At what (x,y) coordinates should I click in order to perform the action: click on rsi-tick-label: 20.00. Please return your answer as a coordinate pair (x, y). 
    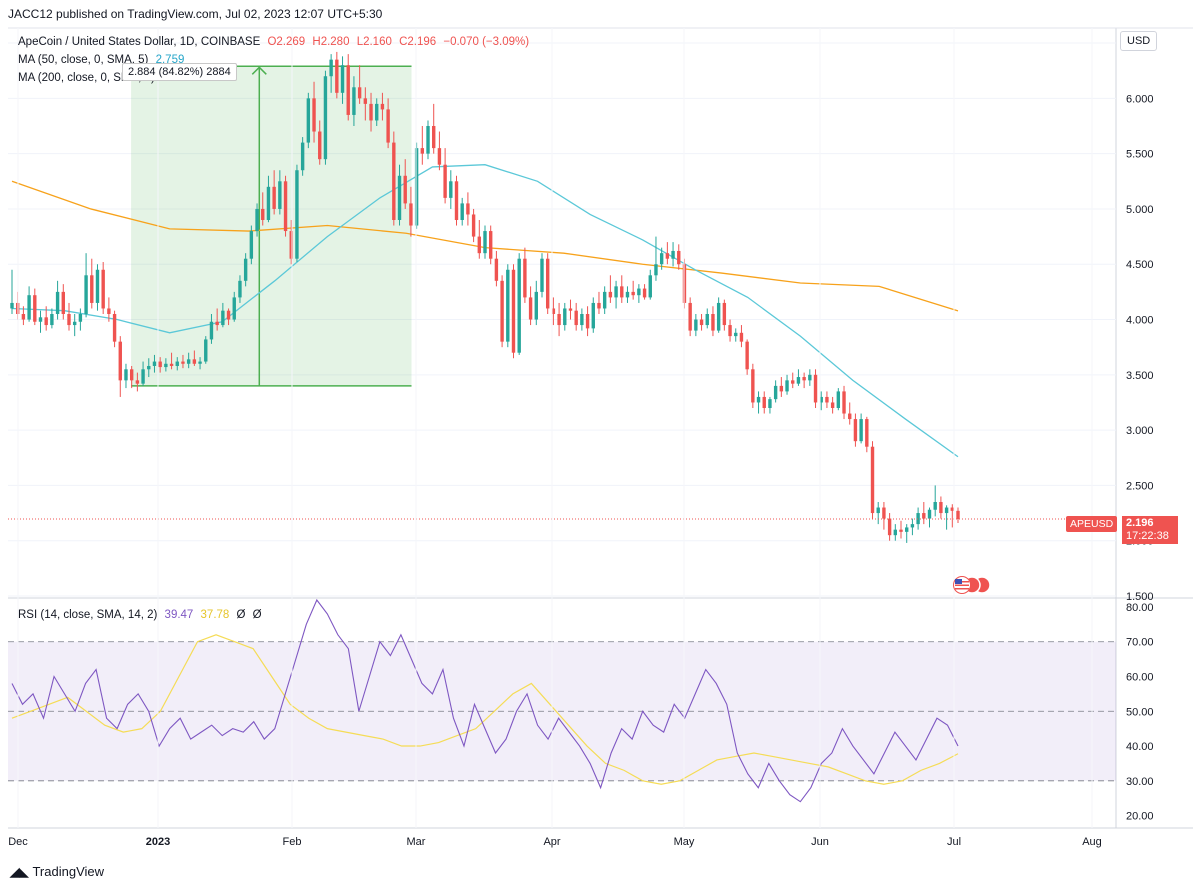
    Looking at the image, I should click on (1140, 817).